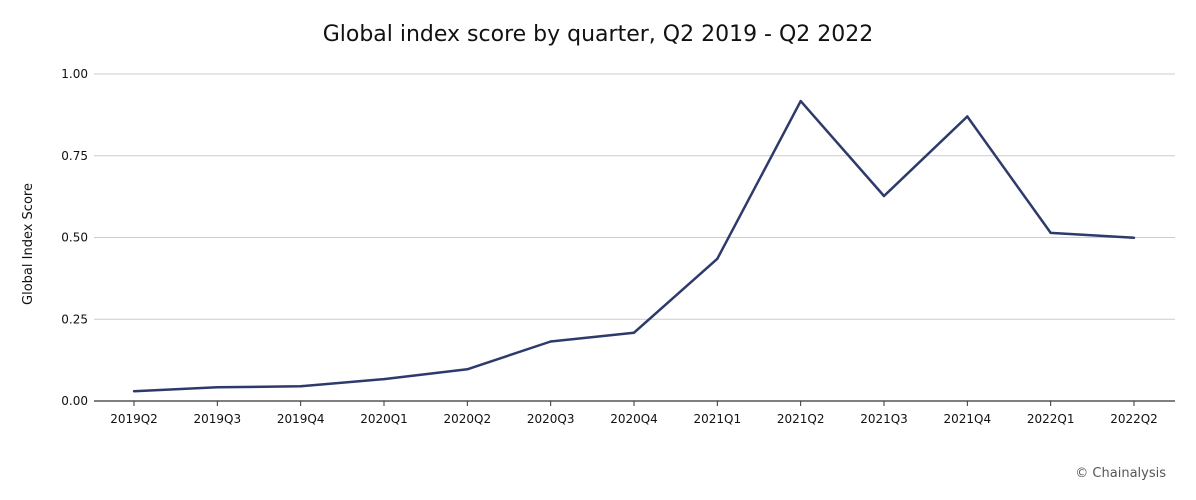 This screenshot has height=500, width=1196. Describe the element at coordinates (1120, 473) in the screenshot. I see `credit-text: © Chainalysis` at that location.